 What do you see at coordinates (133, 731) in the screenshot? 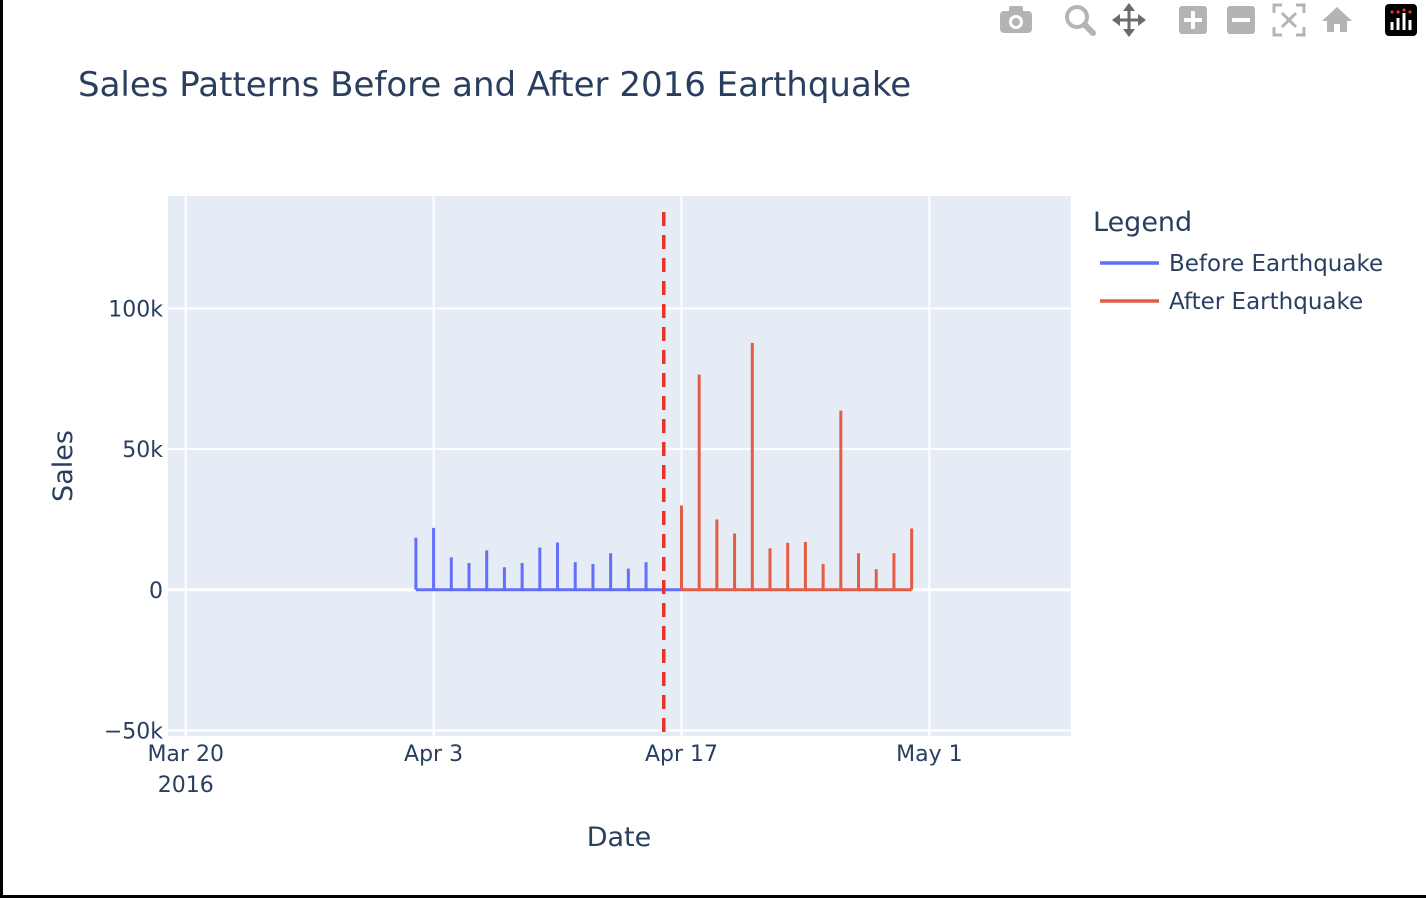
I see `y-tick-label: −50k` at bounding box center [133, 731].